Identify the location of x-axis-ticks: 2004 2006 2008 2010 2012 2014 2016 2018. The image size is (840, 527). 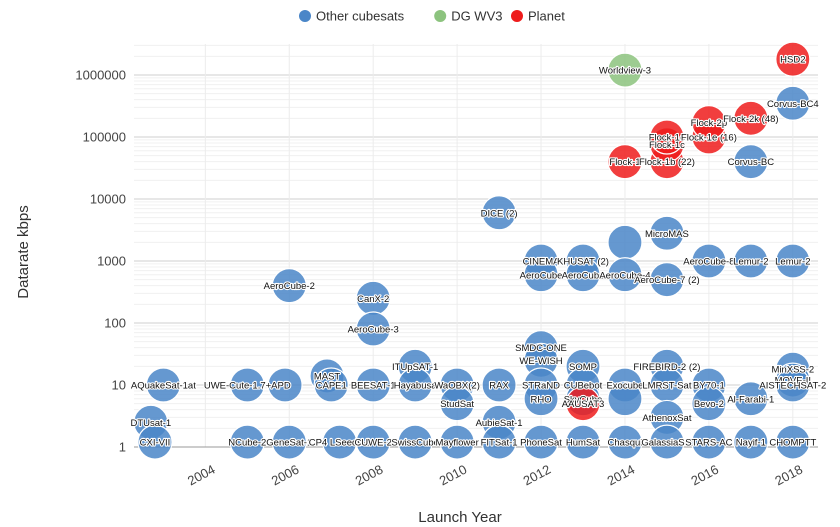
(495, 475).